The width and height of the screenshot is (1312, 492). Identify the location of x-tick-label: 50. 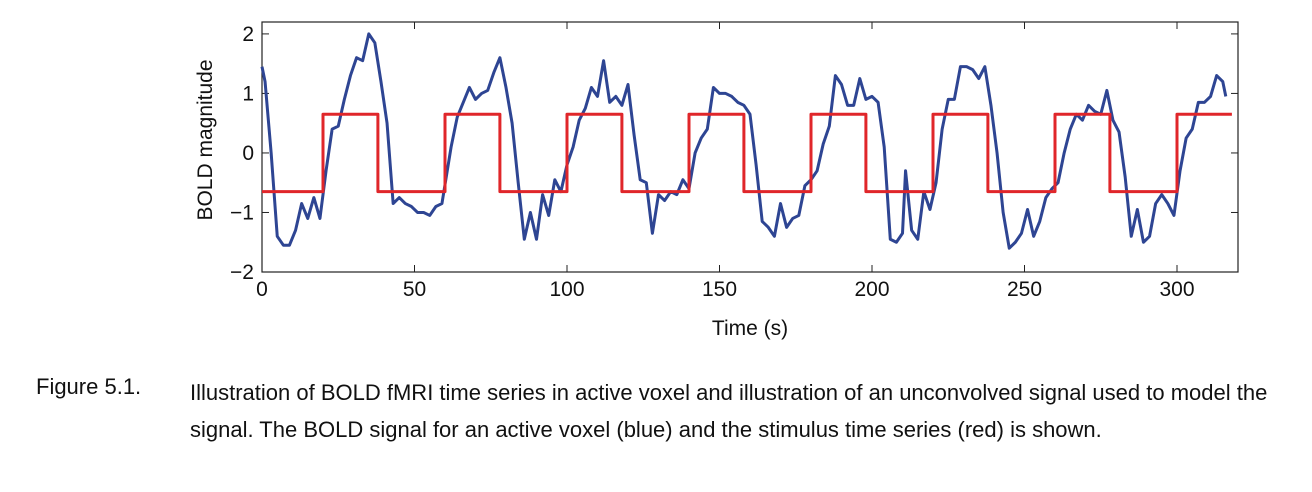
(414, 289).